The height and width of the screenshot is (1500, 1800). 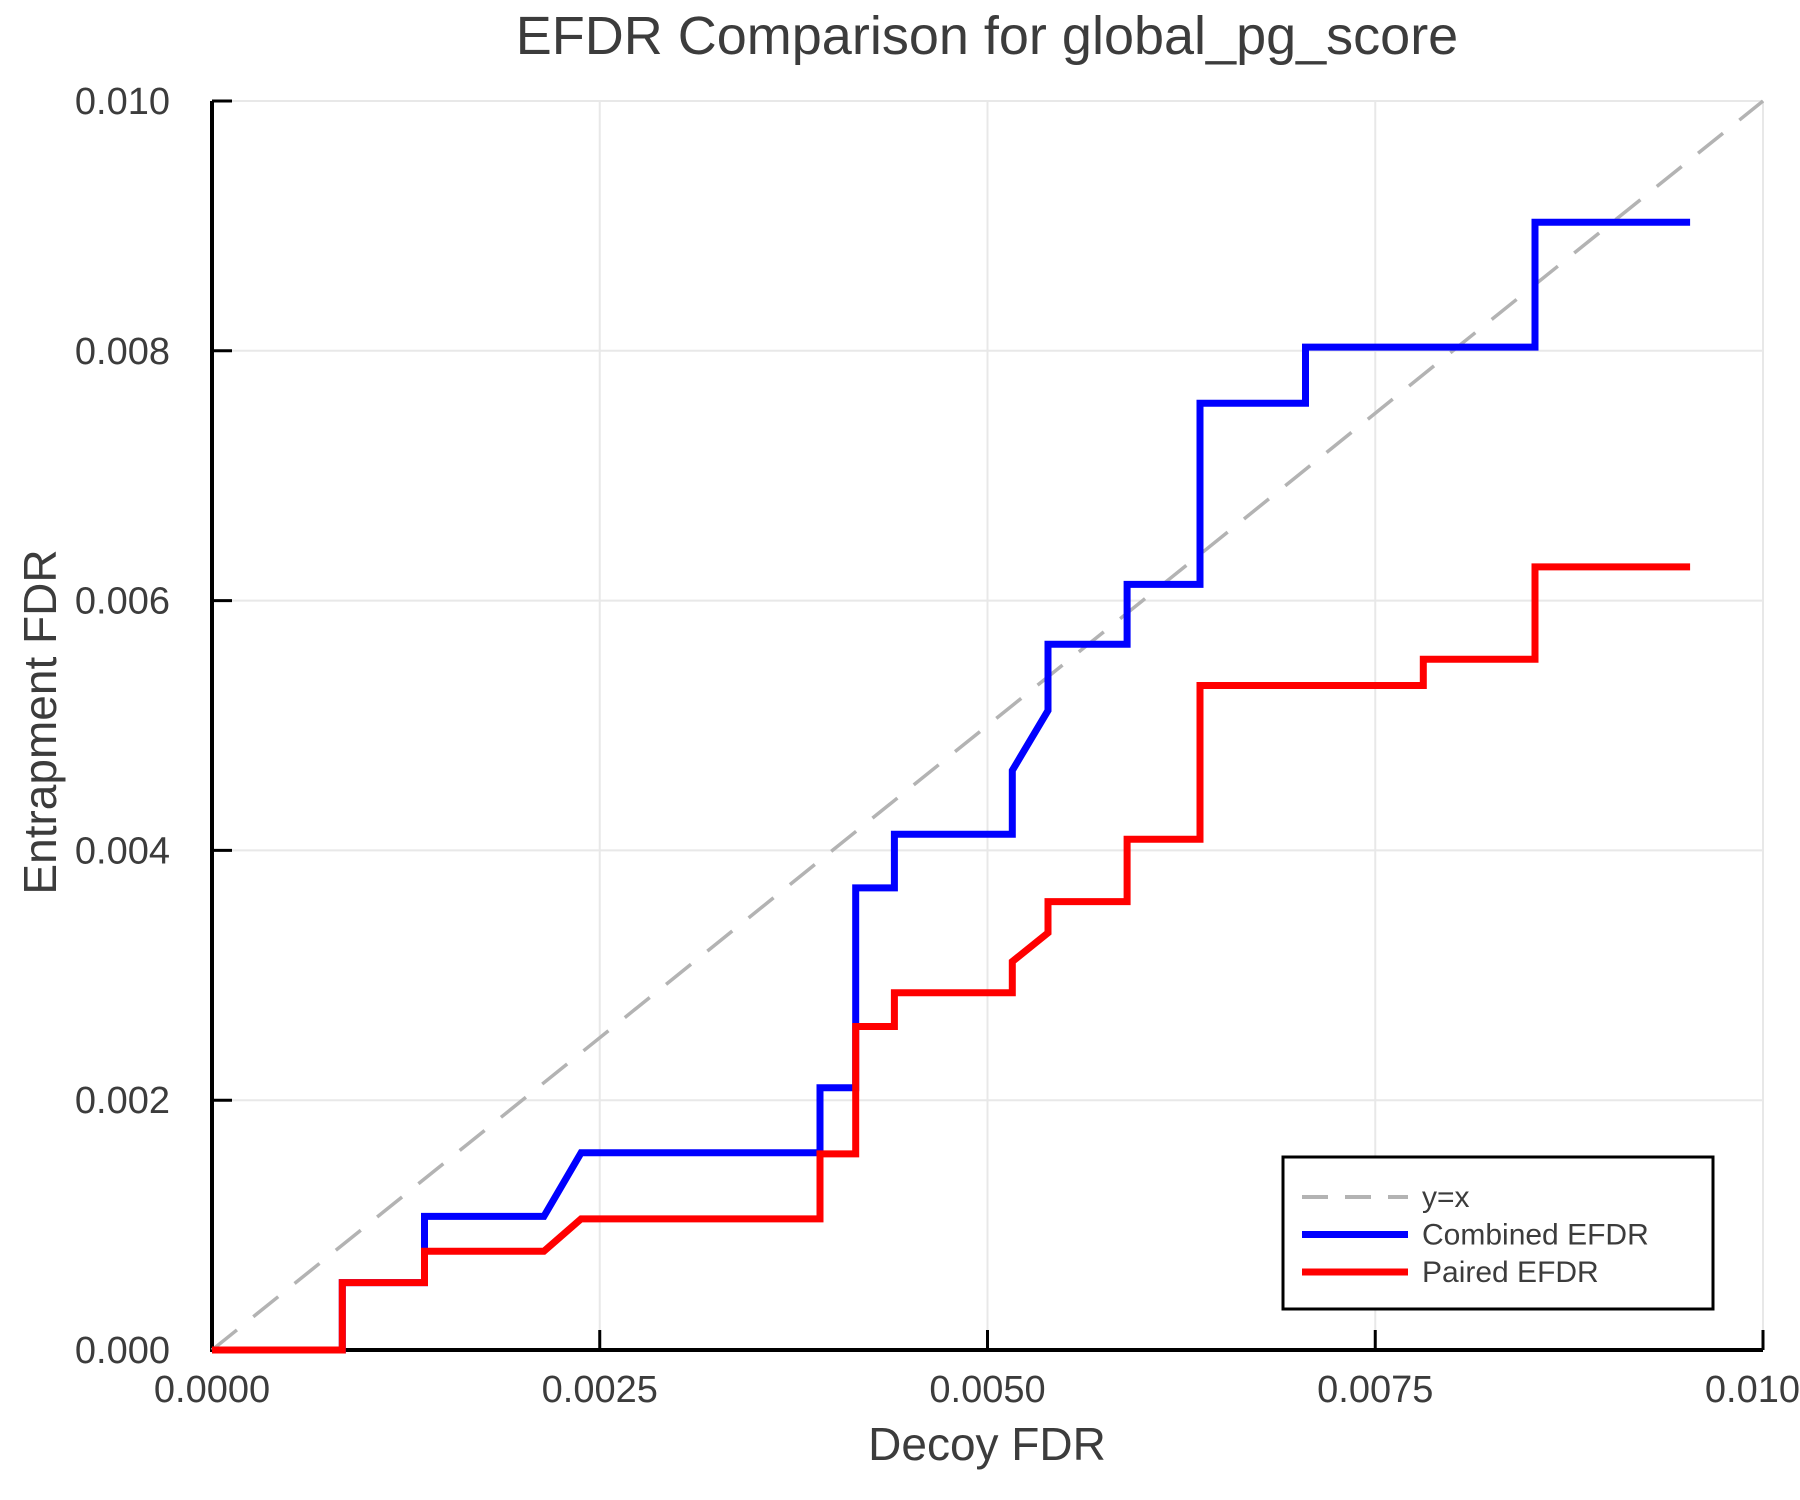 I want to click on x-tick-label: 0.0000, so click(x=212, y=1390).